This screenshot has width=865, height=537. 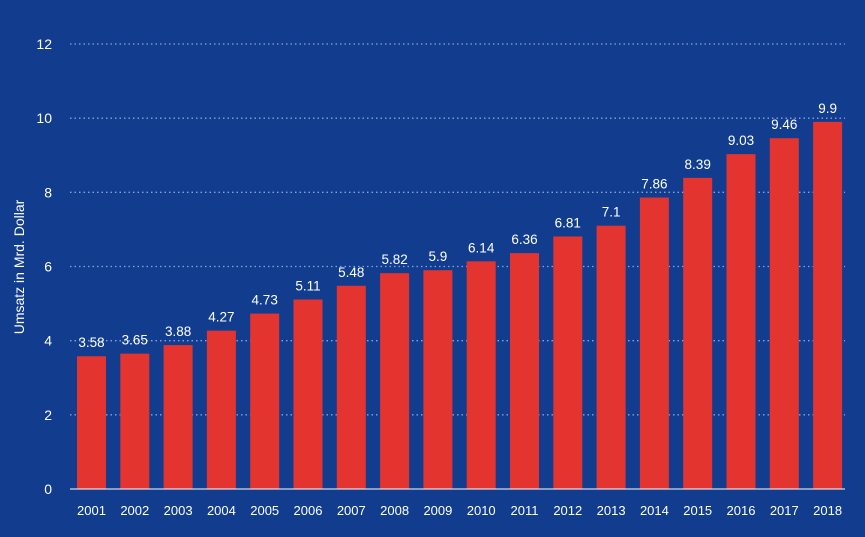 I want to click on y-tick-label: 12, so click(x=44, y=44).